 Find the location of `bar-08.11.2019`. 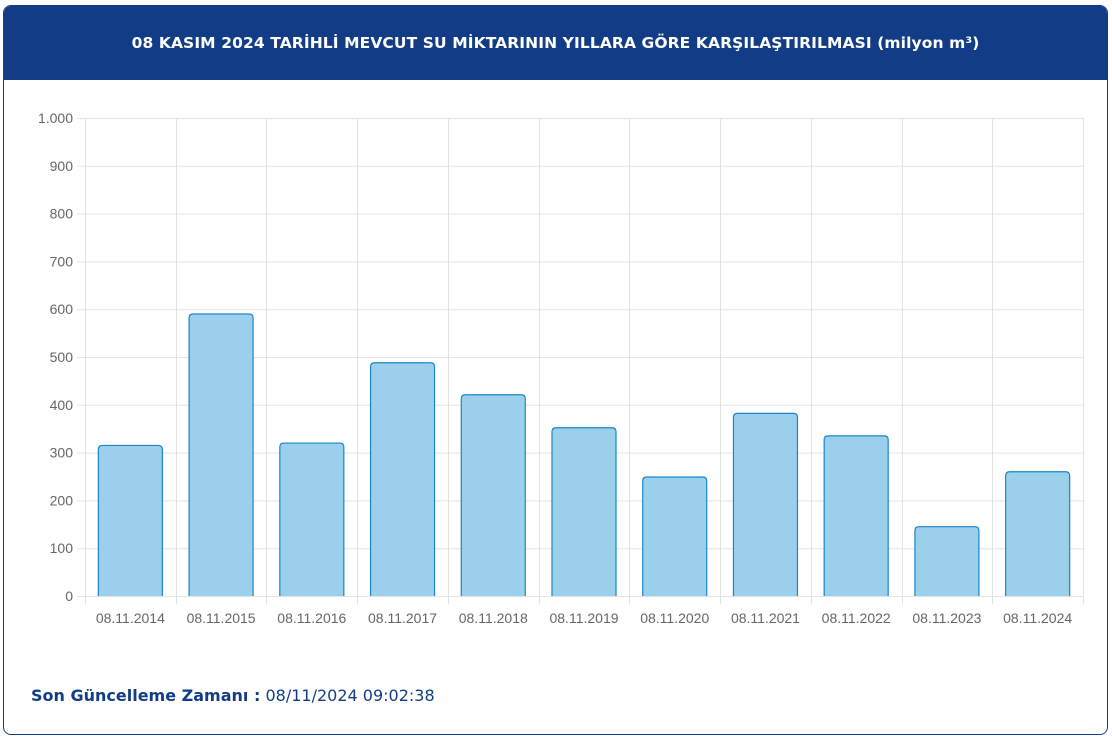

bar-08.11.2019 is located at coordinates (584, 511).